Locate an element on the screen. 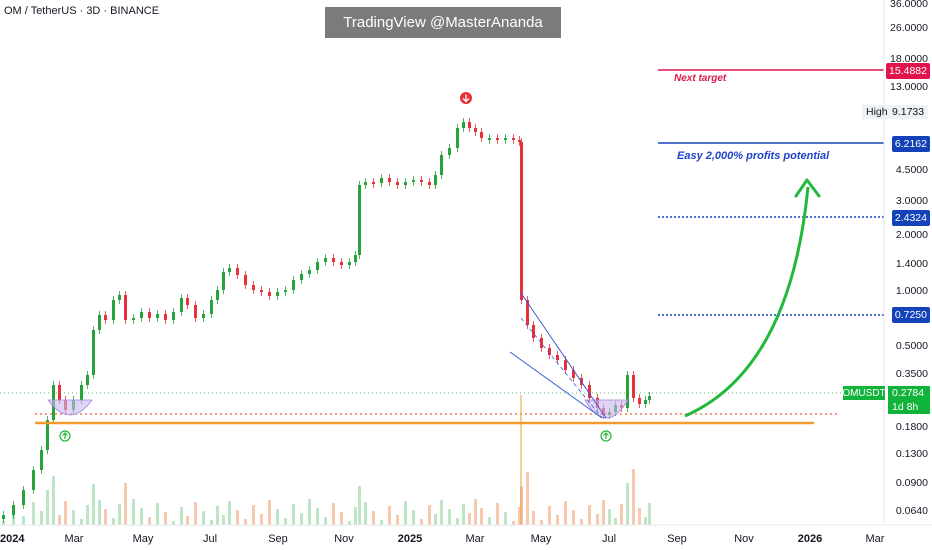 The height and width of the screenshot is (550, 932). time-label: 2025 is located at coordinates (410, 539).